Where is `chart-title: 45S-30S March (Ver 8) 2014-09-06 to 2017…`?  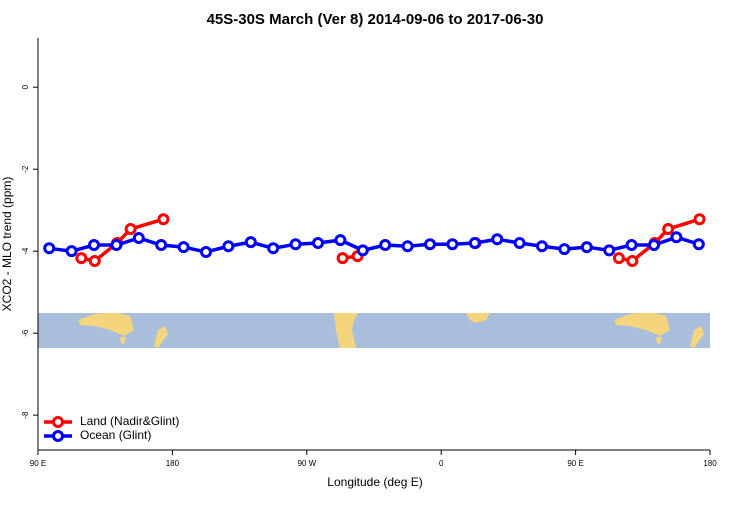
chart-title: 45S-30S March (Ver 8) 2014-09-06 to 2017… is located at coordinates (375, 19).